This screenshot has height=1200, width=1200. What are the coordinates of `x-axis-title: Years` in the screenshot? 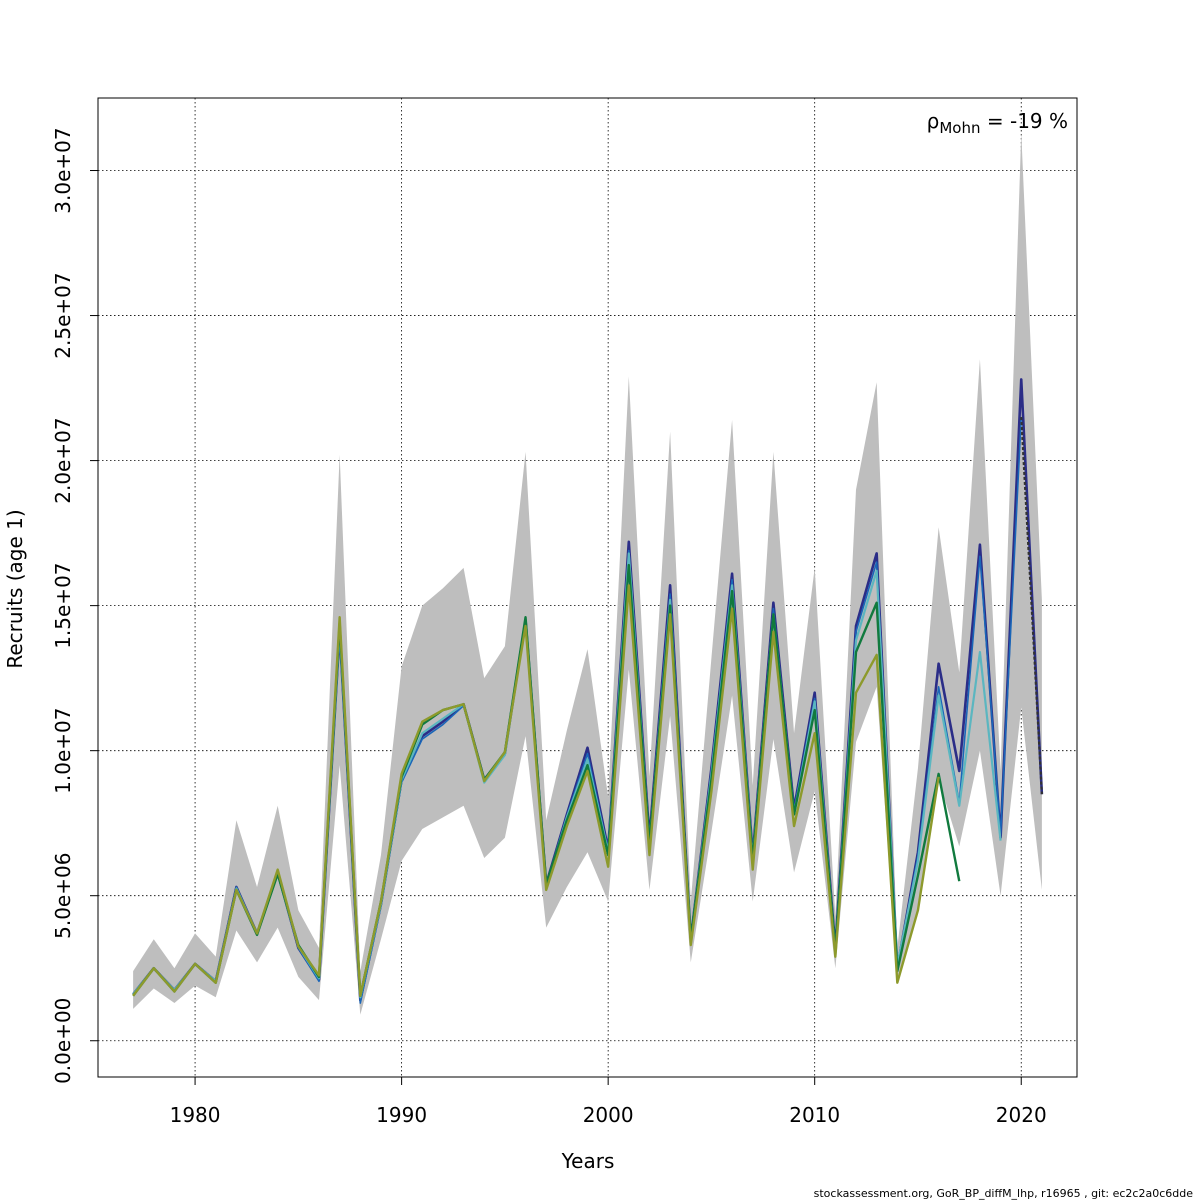 It's located at (588, 1161).